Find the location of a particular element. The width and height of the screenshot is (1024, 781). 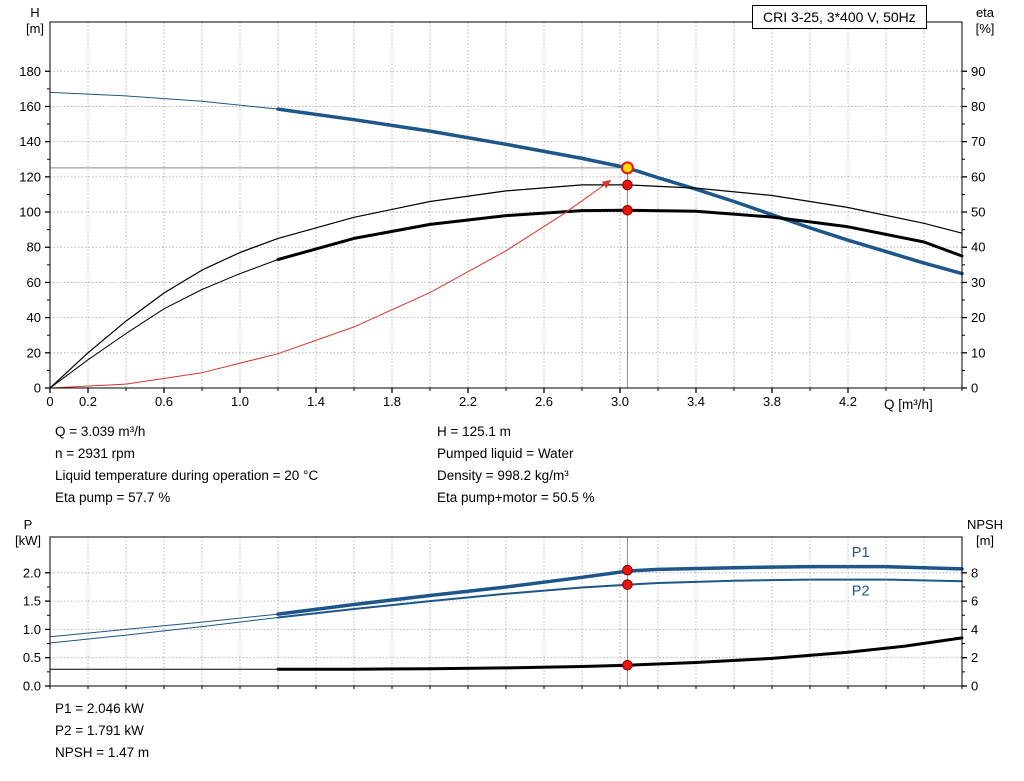

y-tick-label: 140 is located at coordinates (30, 141).